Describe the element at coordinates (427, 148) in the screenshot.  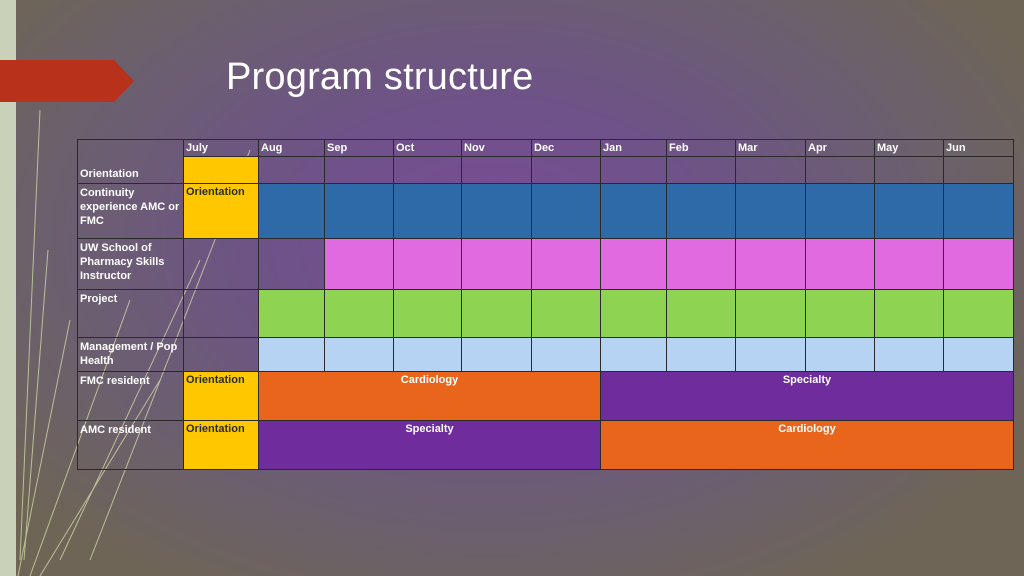
I see `month-oct: Oct` at that location.